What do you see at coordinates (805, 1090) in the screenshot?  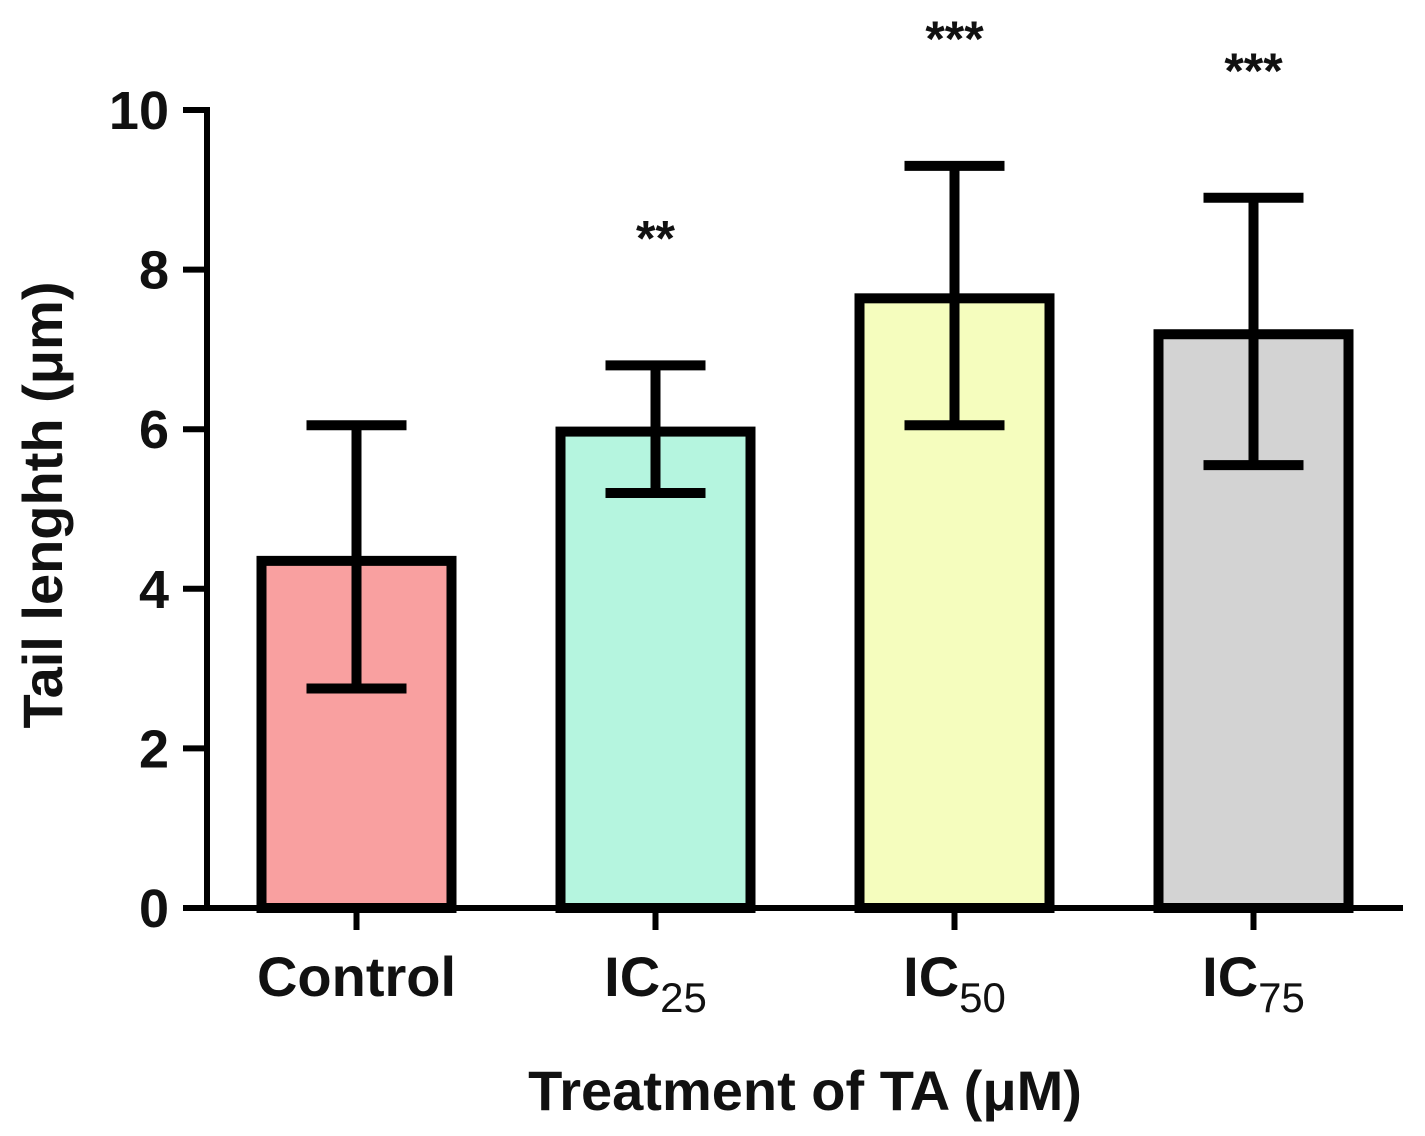 I see `x-axis-title: Treatment of TA (μM)` at bounding box center [805, 1090].